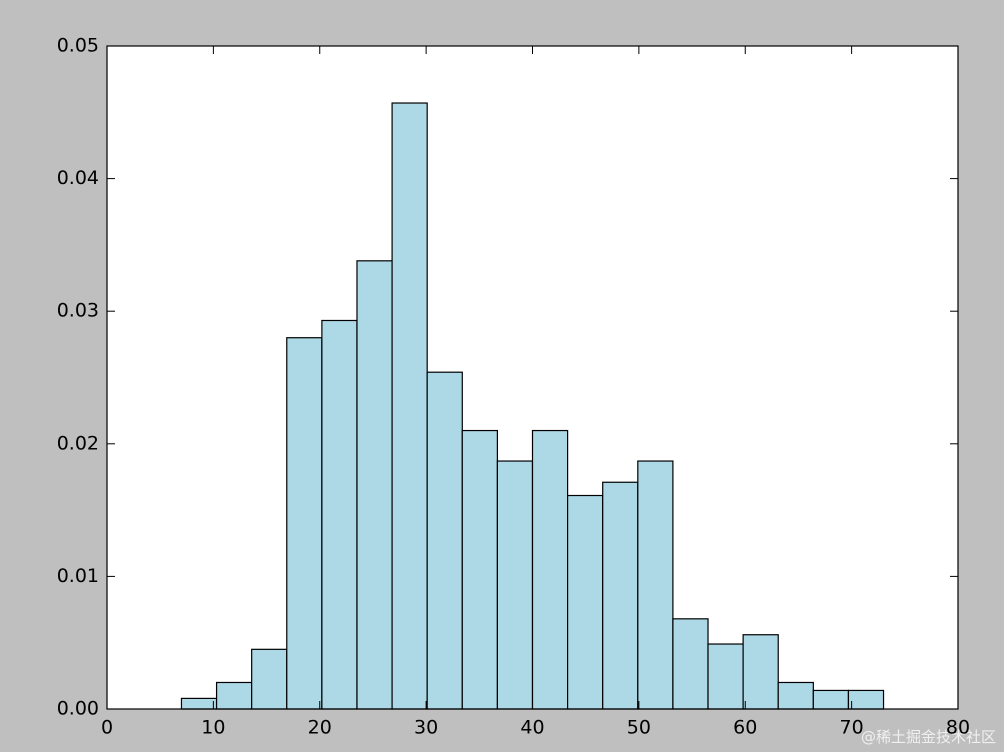 This screenshot has width=1004, height=752. What do you see at coordinates (78, 311) in the screenshot?
I see `y-tick-label: 0.03` at bounding box center [78, 311].